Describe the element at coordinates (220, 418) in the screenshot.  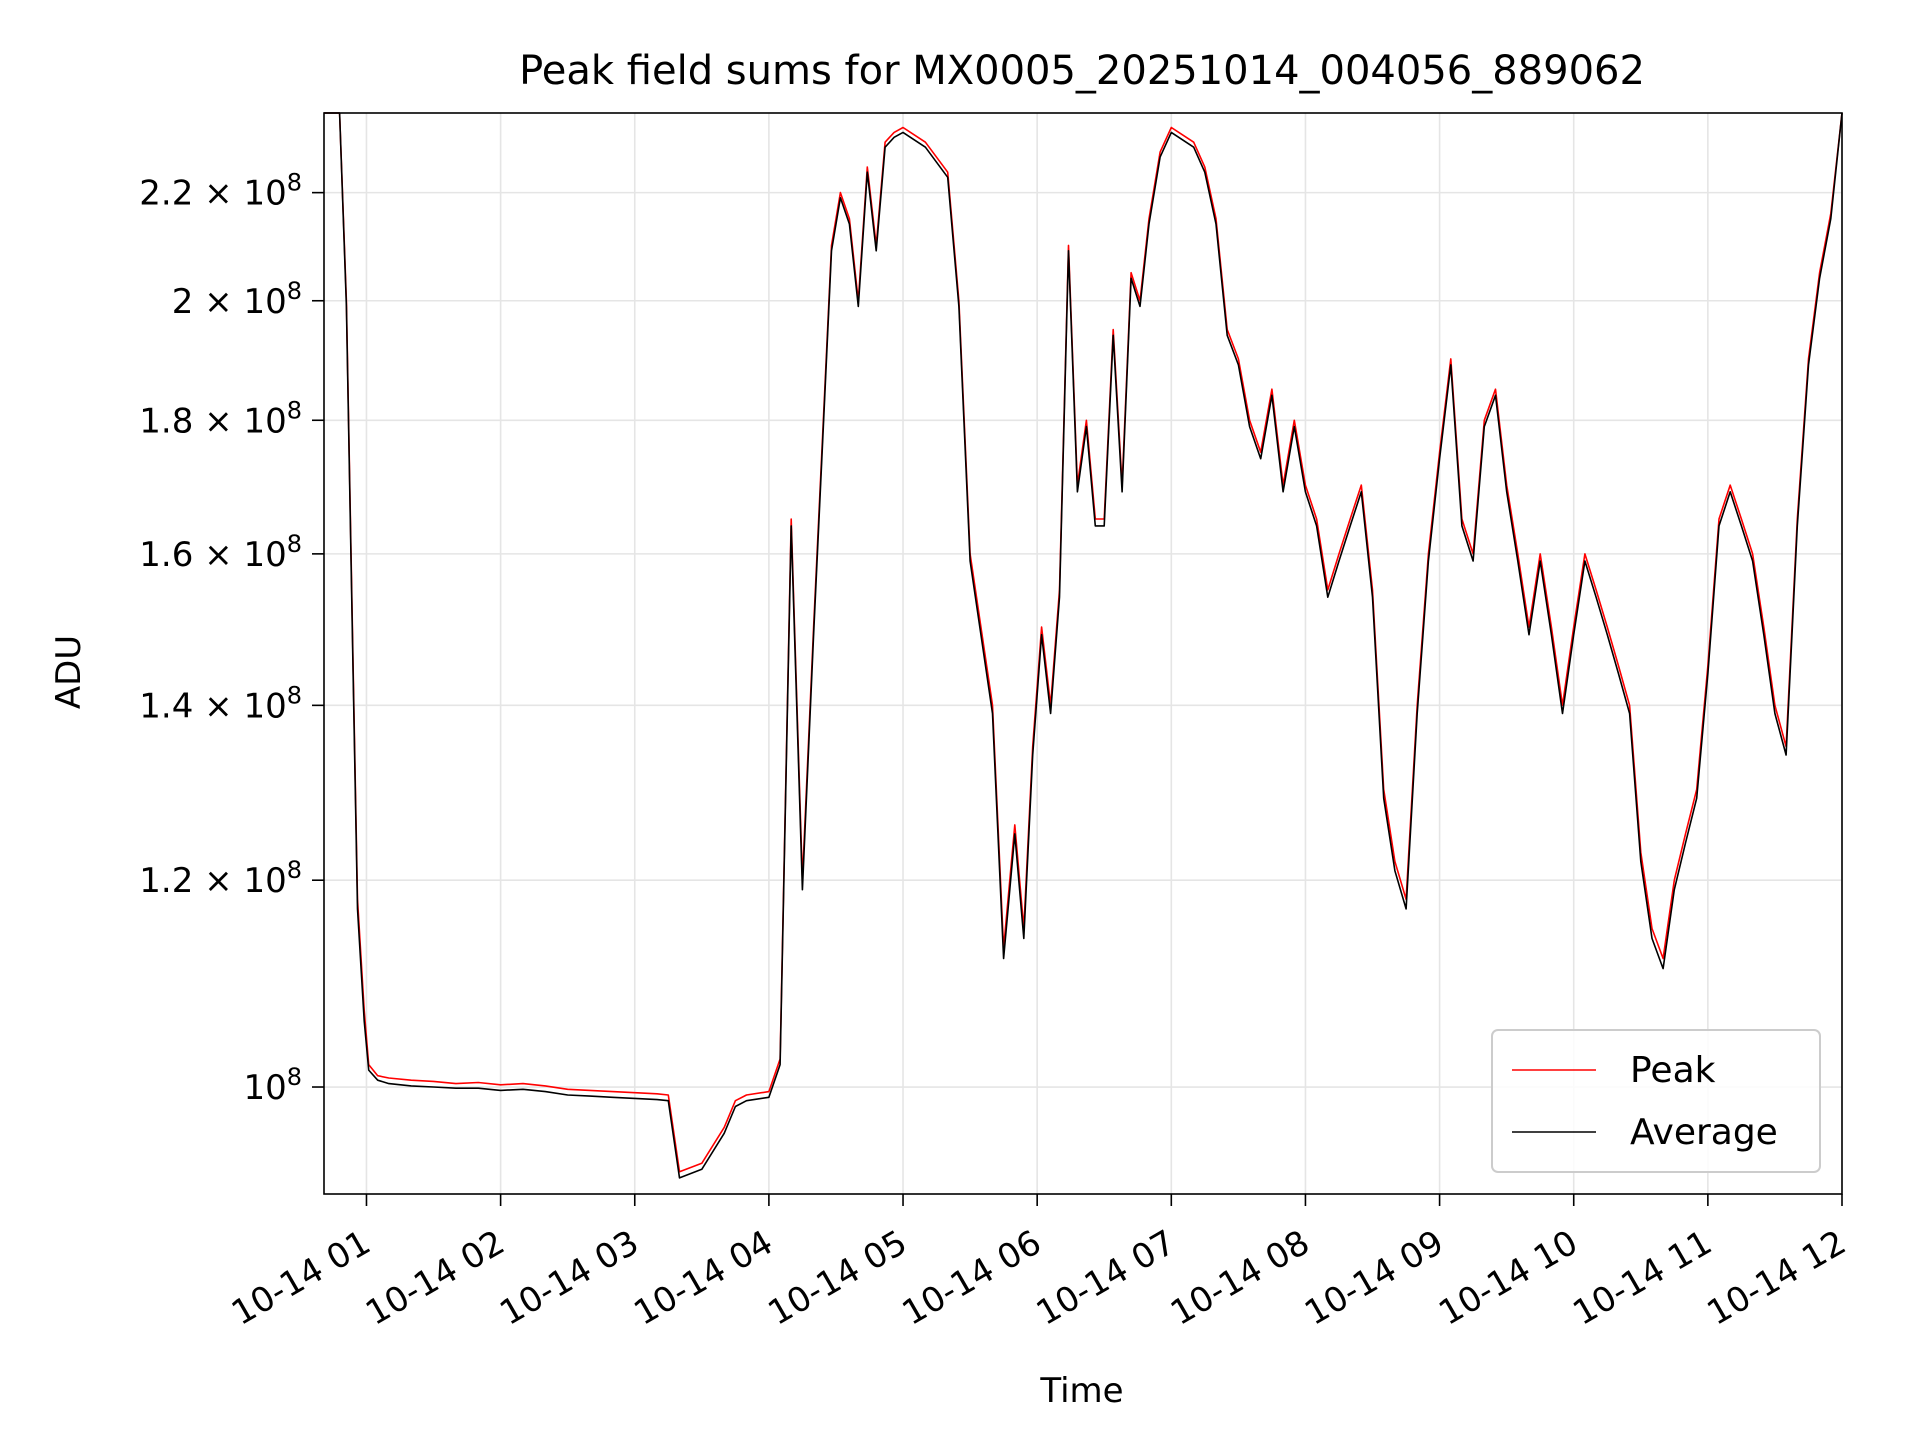
I see `y-tick-label: 1.8 × 108` at that location.